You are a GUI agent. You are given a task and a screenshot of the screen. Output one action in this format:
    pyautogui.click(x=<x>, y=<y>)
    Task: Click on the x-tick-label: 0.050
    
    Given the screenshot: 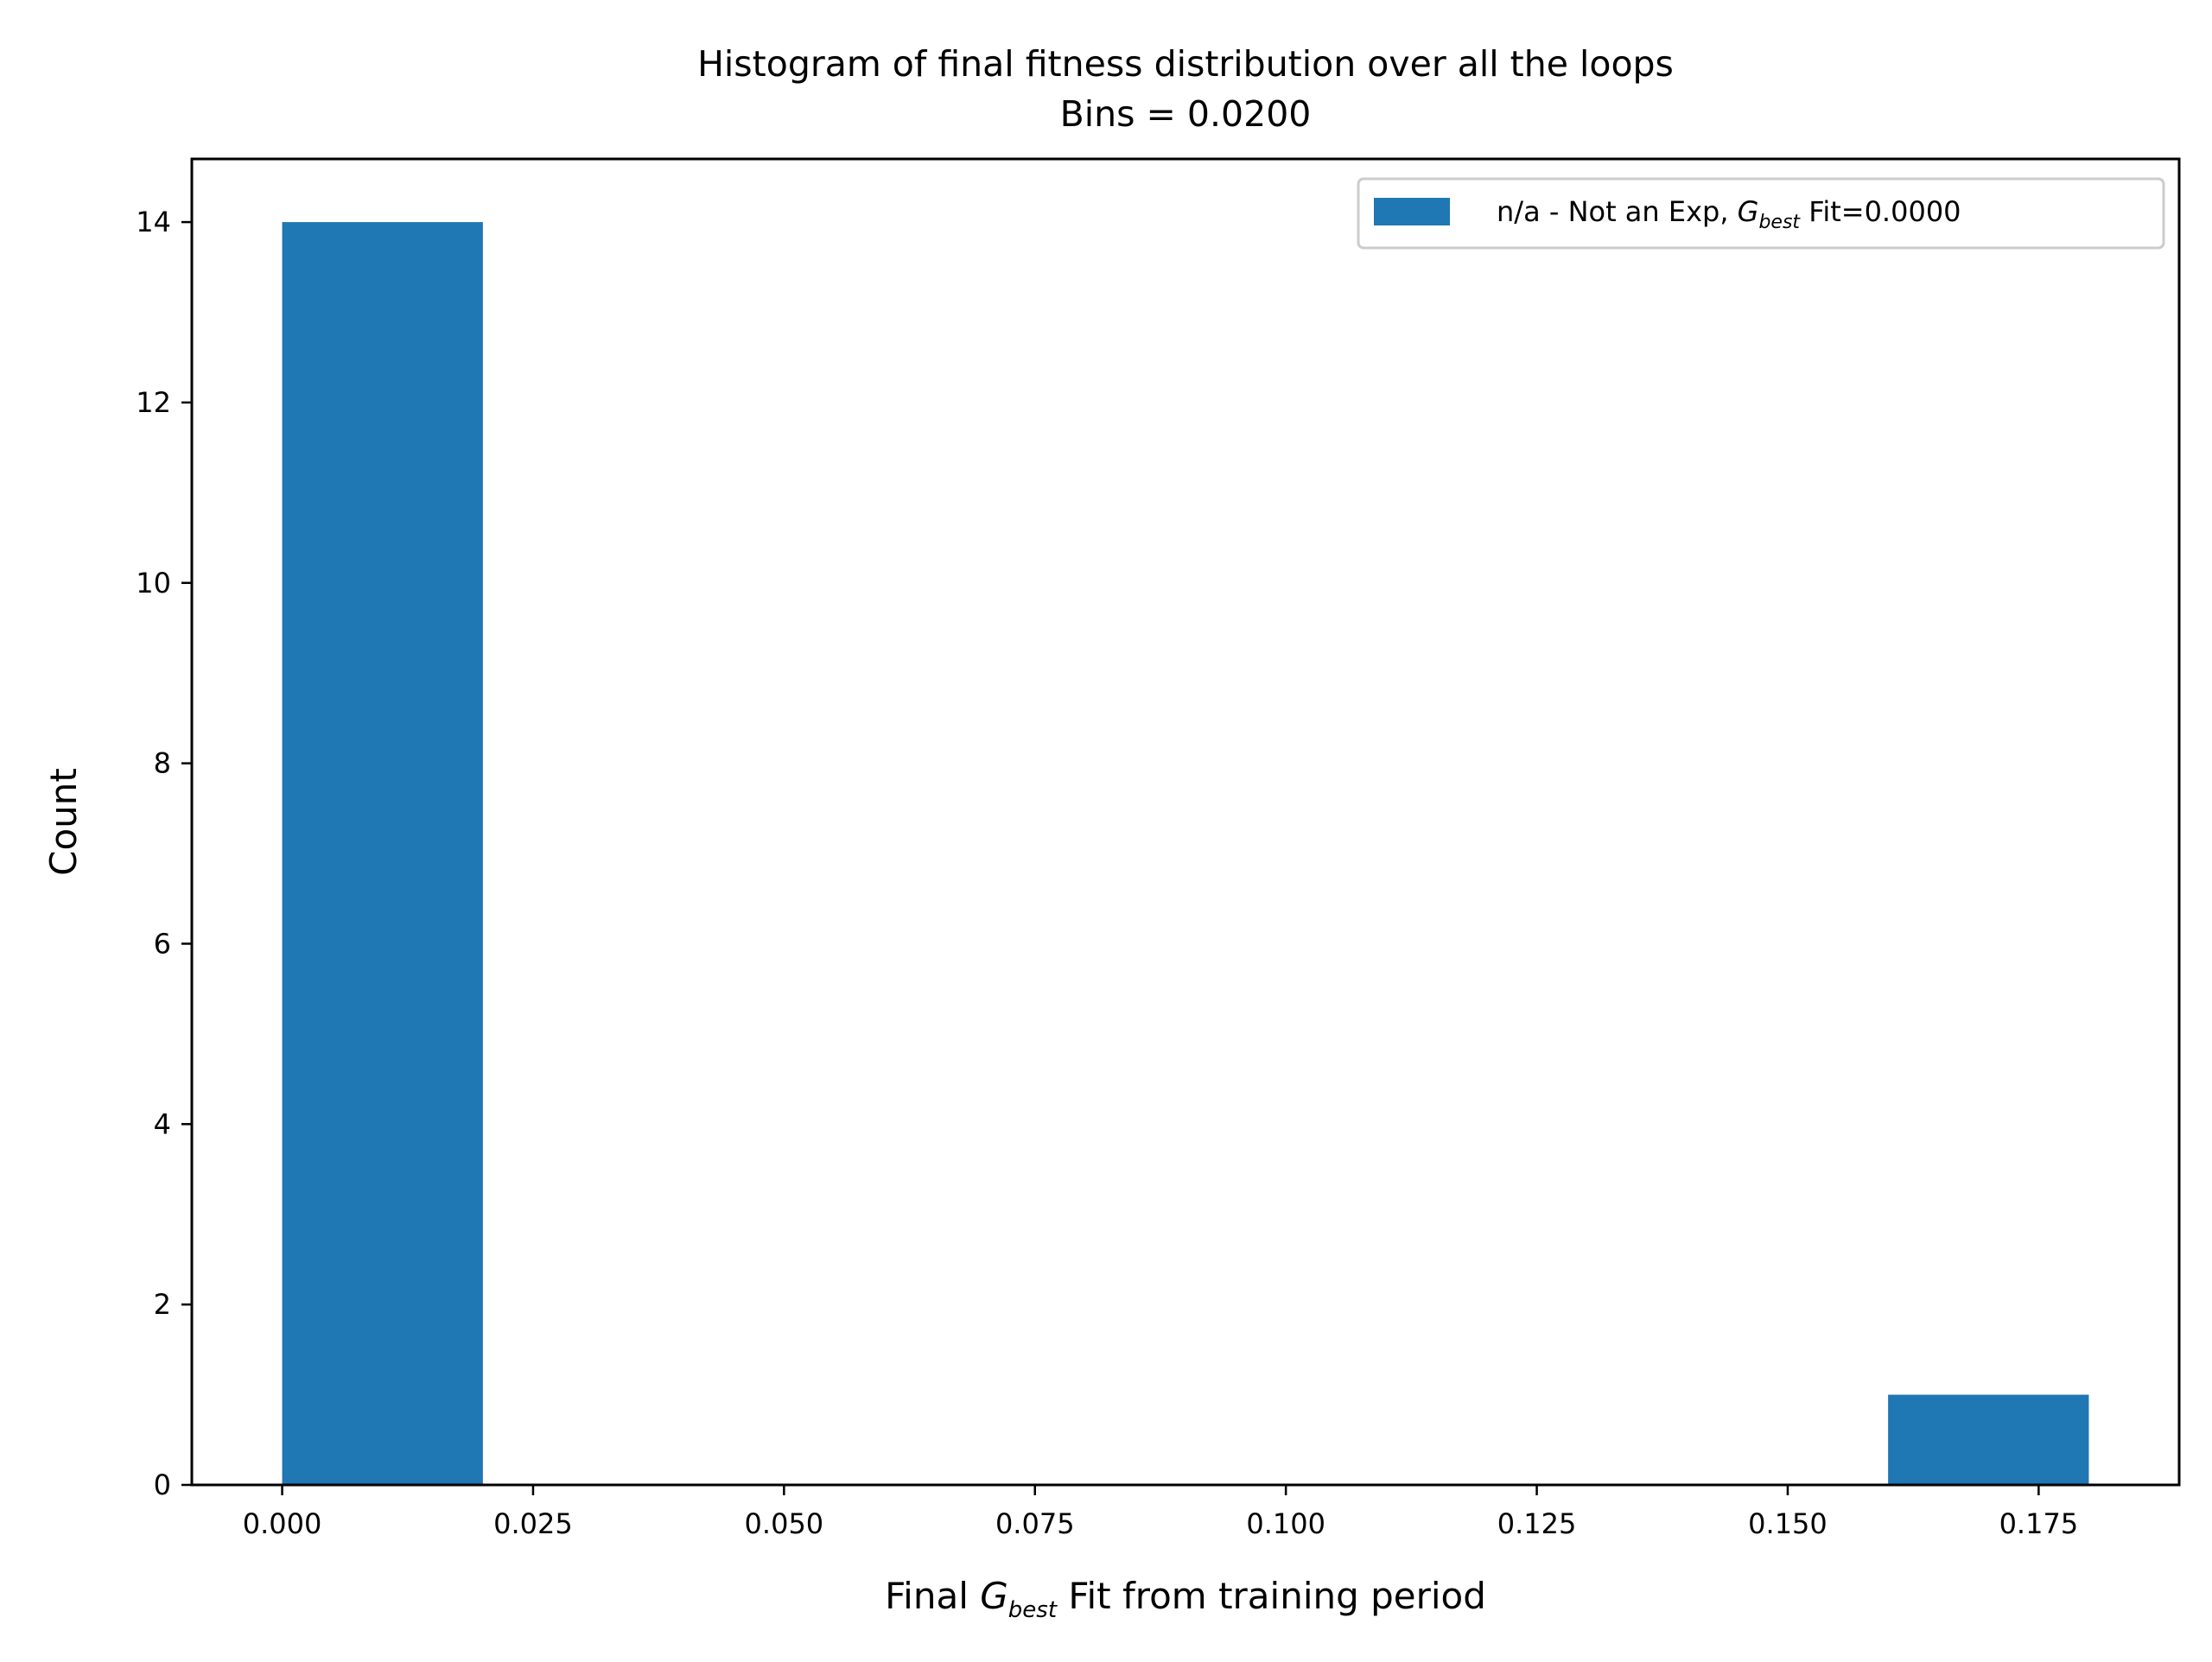 What is the action you would take?
    pyautogui.click(x=784, y=1523)
    